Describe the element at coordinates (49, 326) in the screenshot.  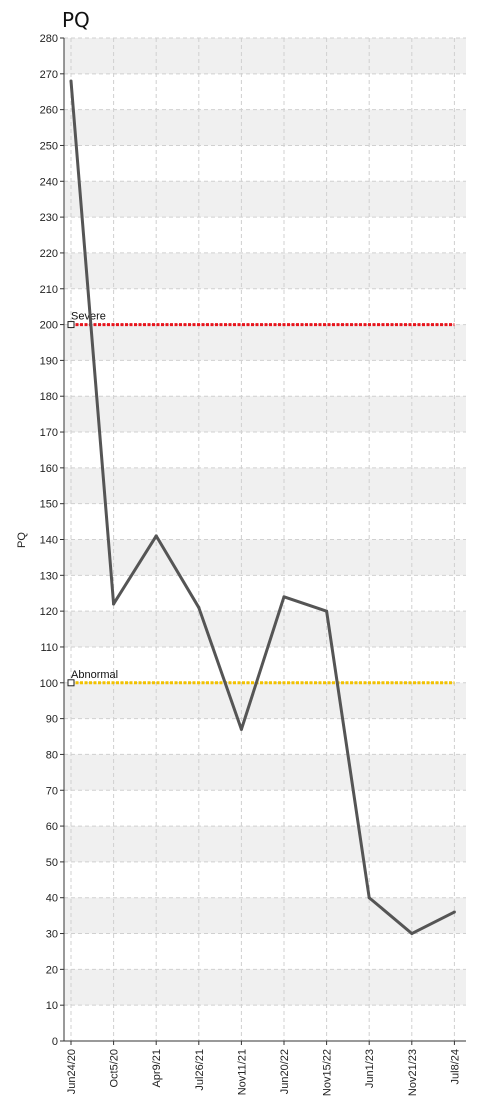
I see `y-tick-label: 200` at that location.